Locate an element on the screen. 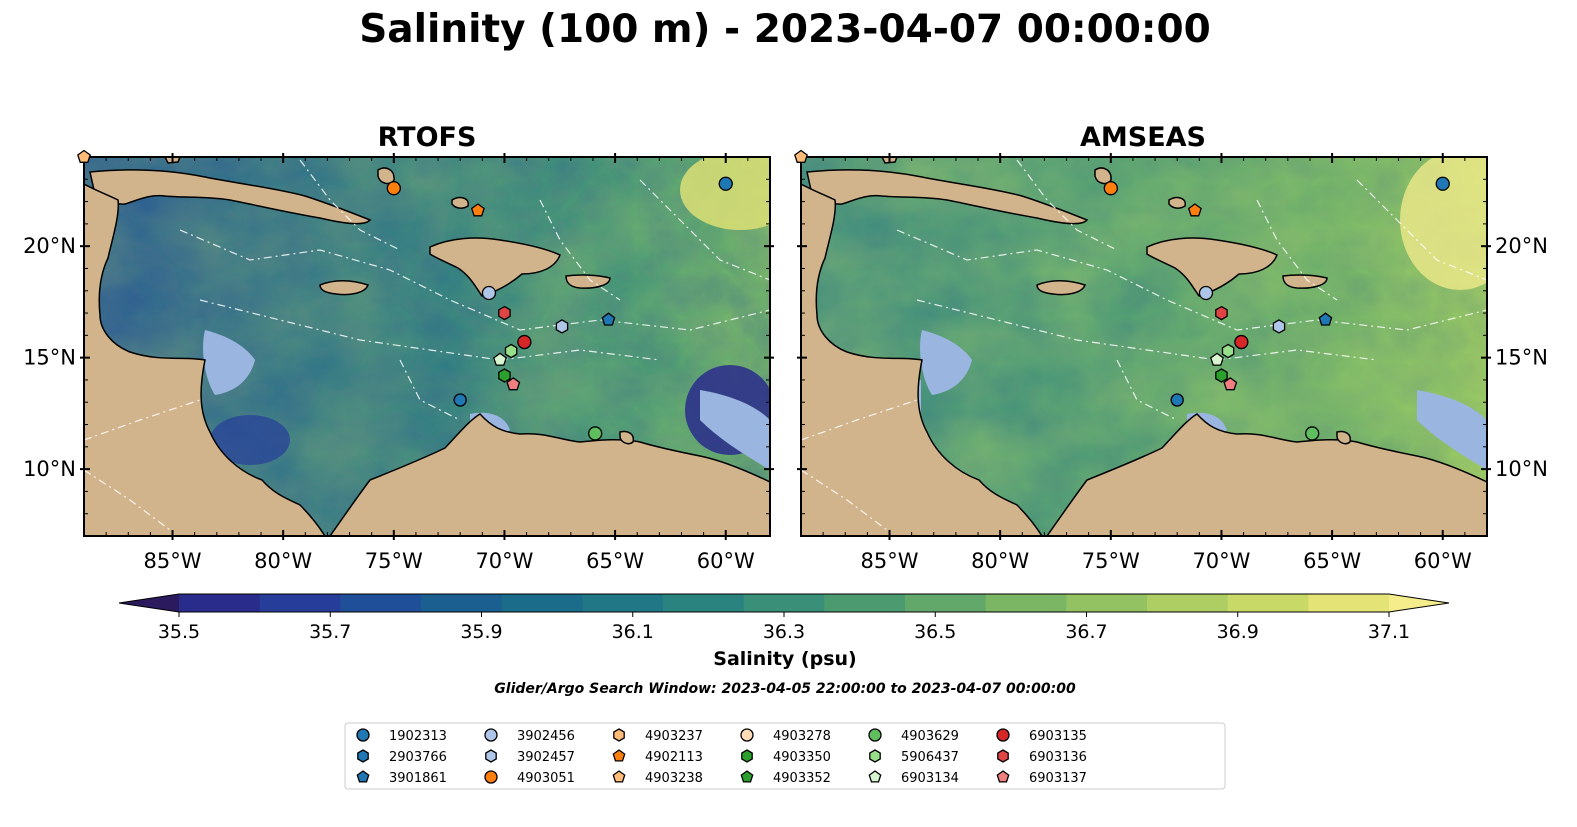 The width and height of the screenshot is (1577, 827). legend-item-3902456: 3902456 is located at coordinates (529, 736).